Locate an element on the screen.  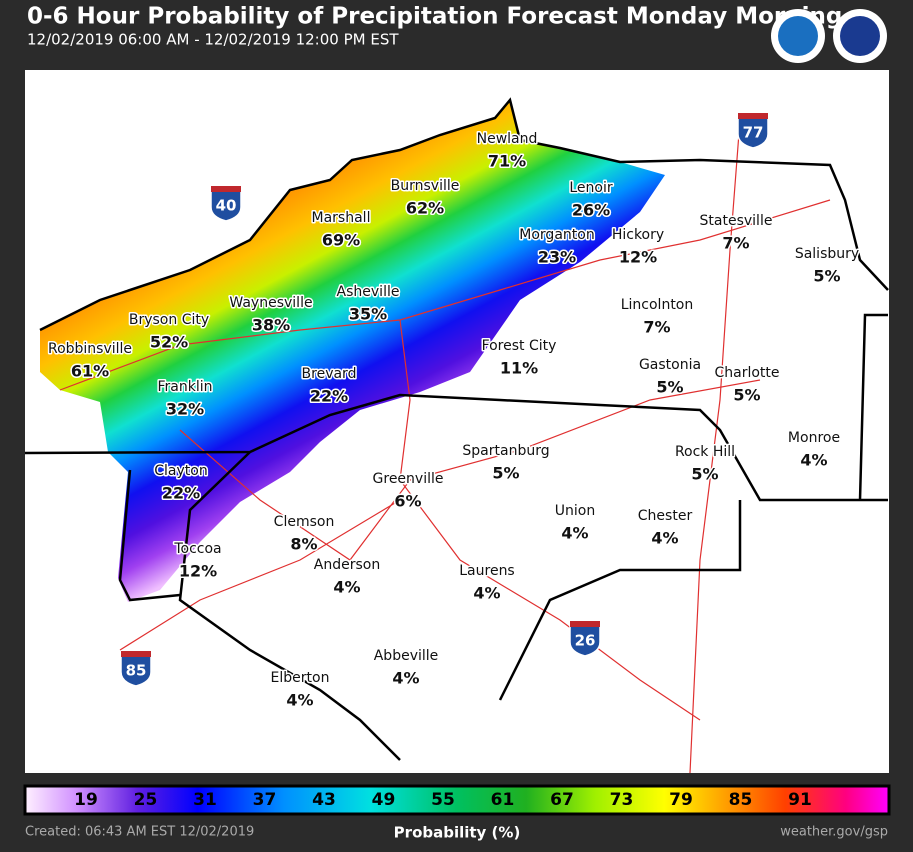
city-name: Monroe is located at coordinates (814, 438).